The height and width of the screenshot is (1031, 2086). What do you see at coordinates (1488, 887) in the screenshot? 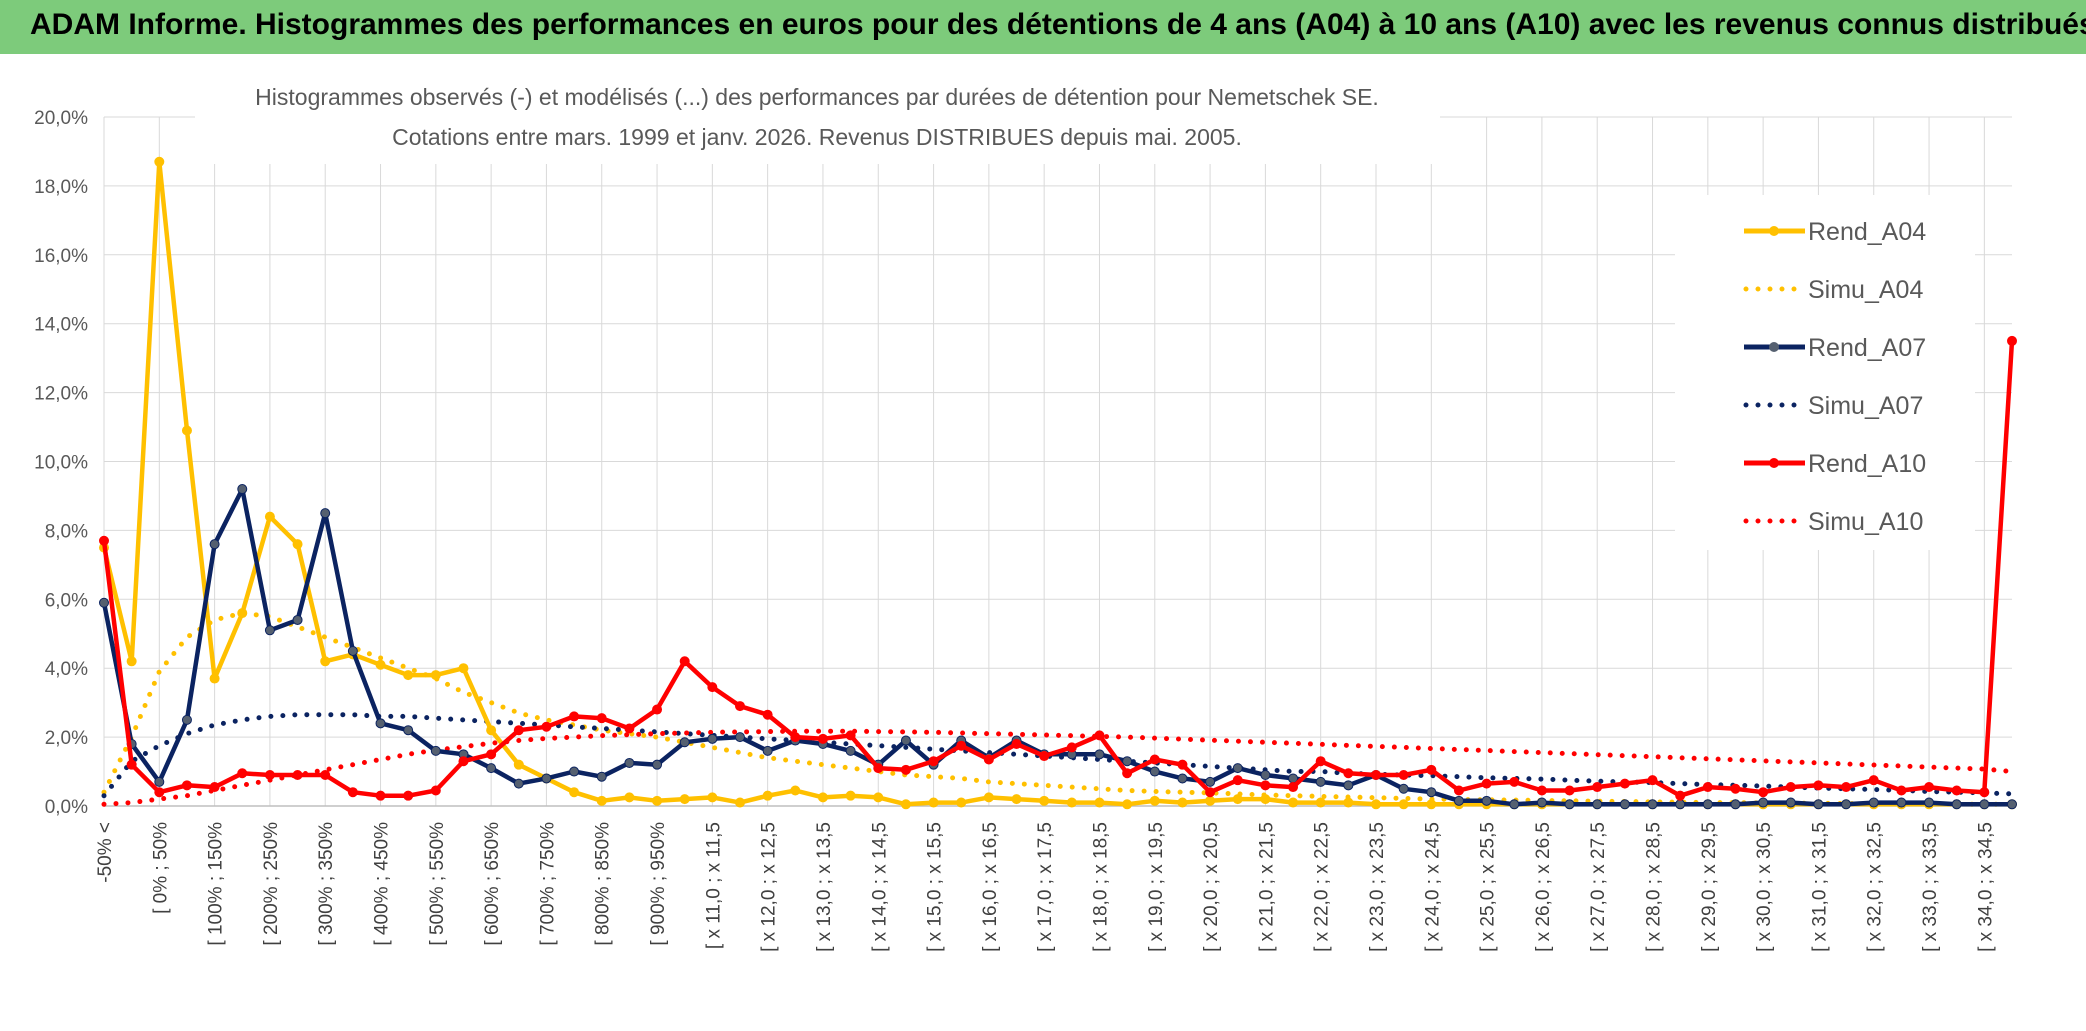
I see `x-tick-label: [ x 25,0 ; x 25,5` at bounding box center [1488, 887].